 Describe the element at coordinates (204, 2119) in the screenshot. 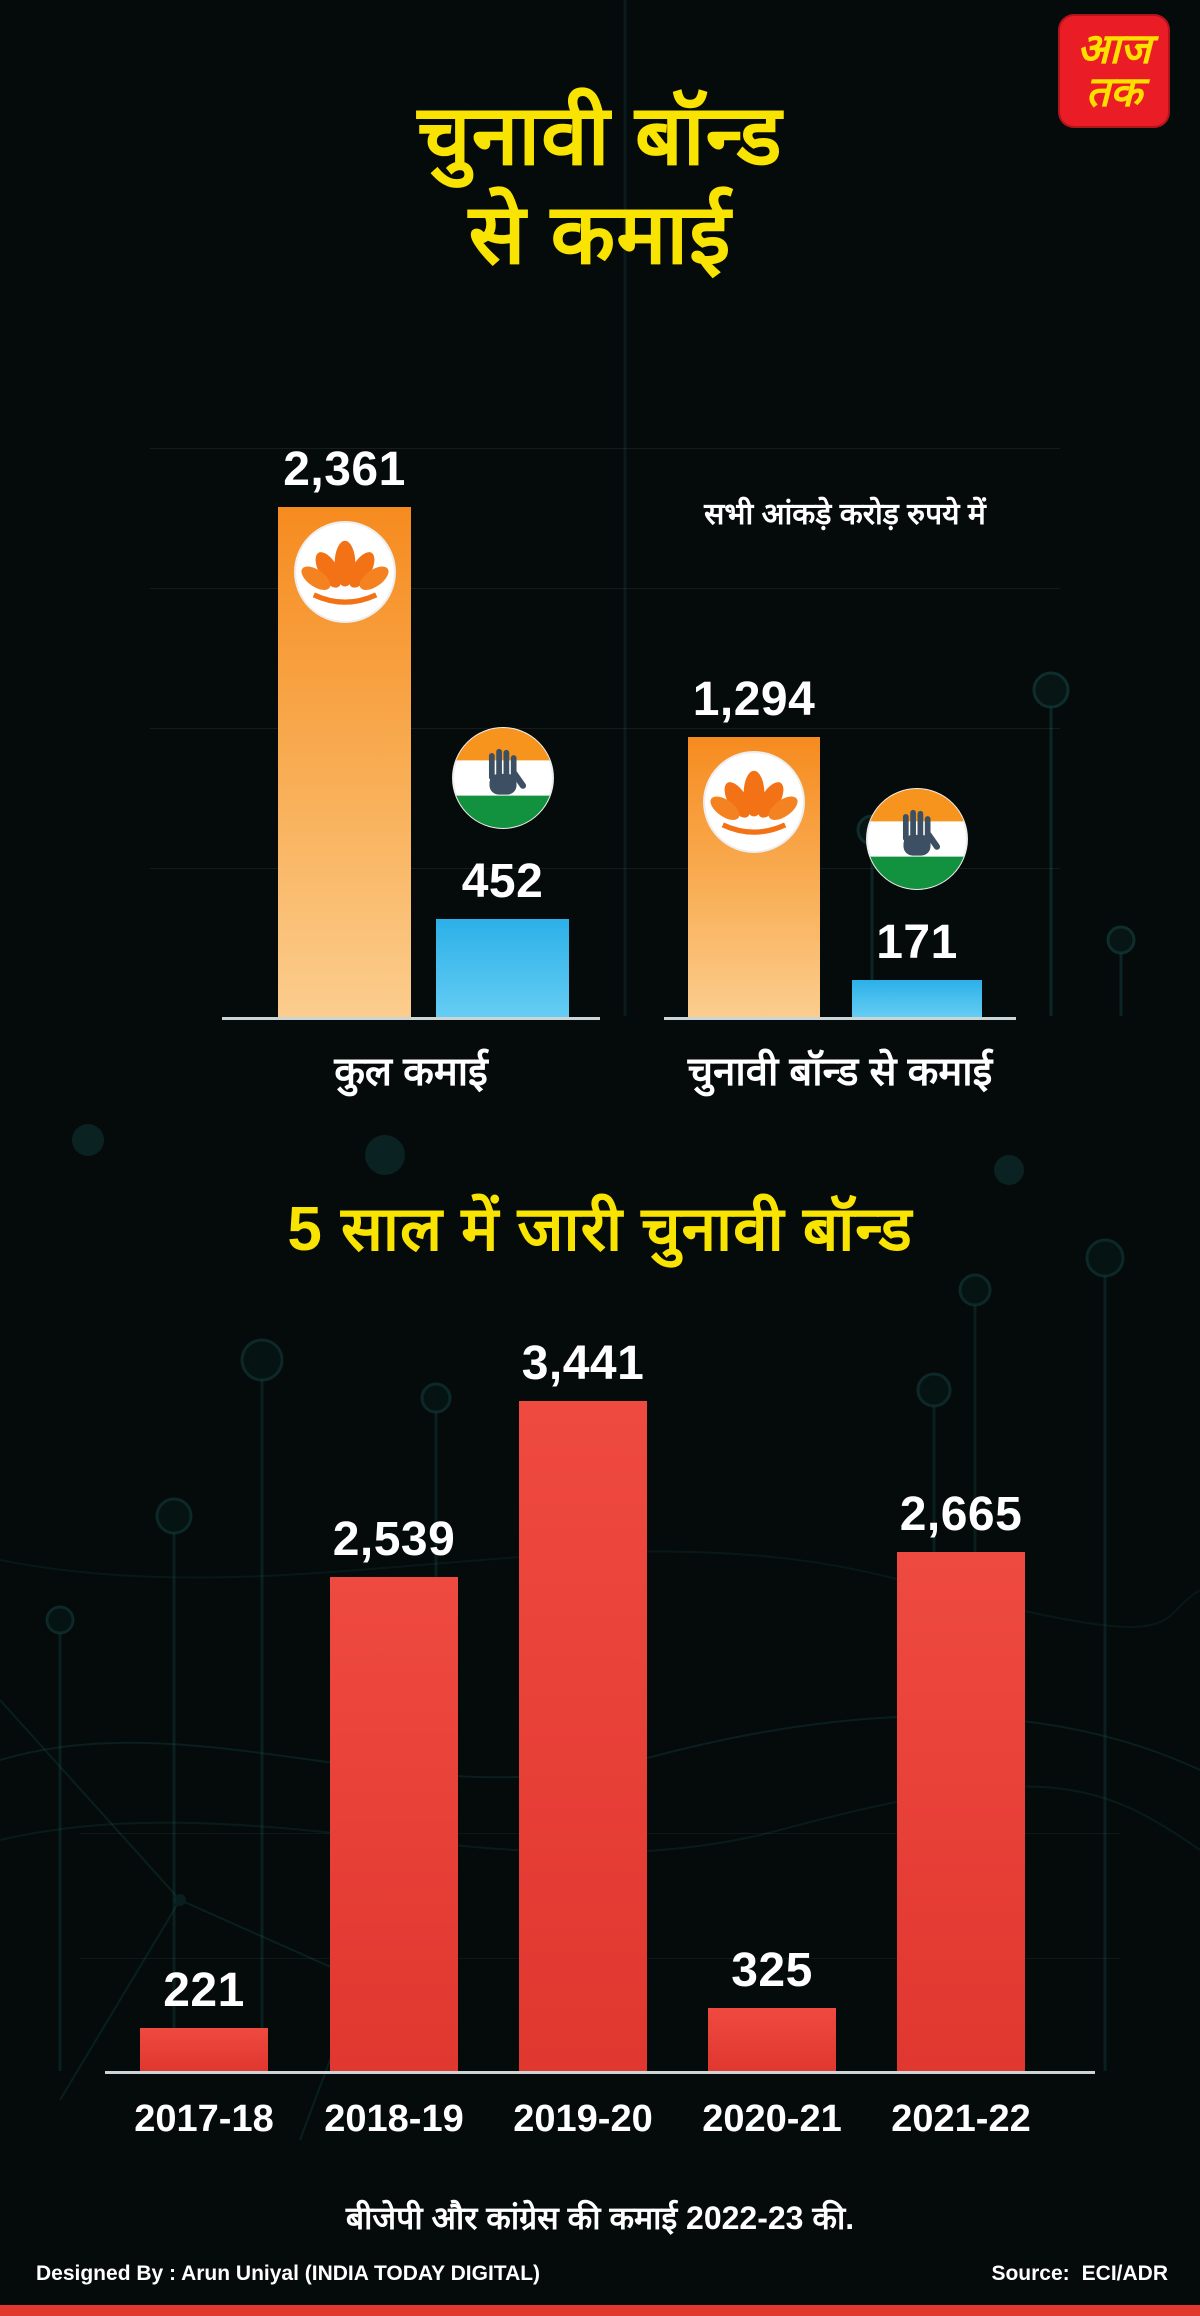

I see `category-label: 2017-18` at that location.